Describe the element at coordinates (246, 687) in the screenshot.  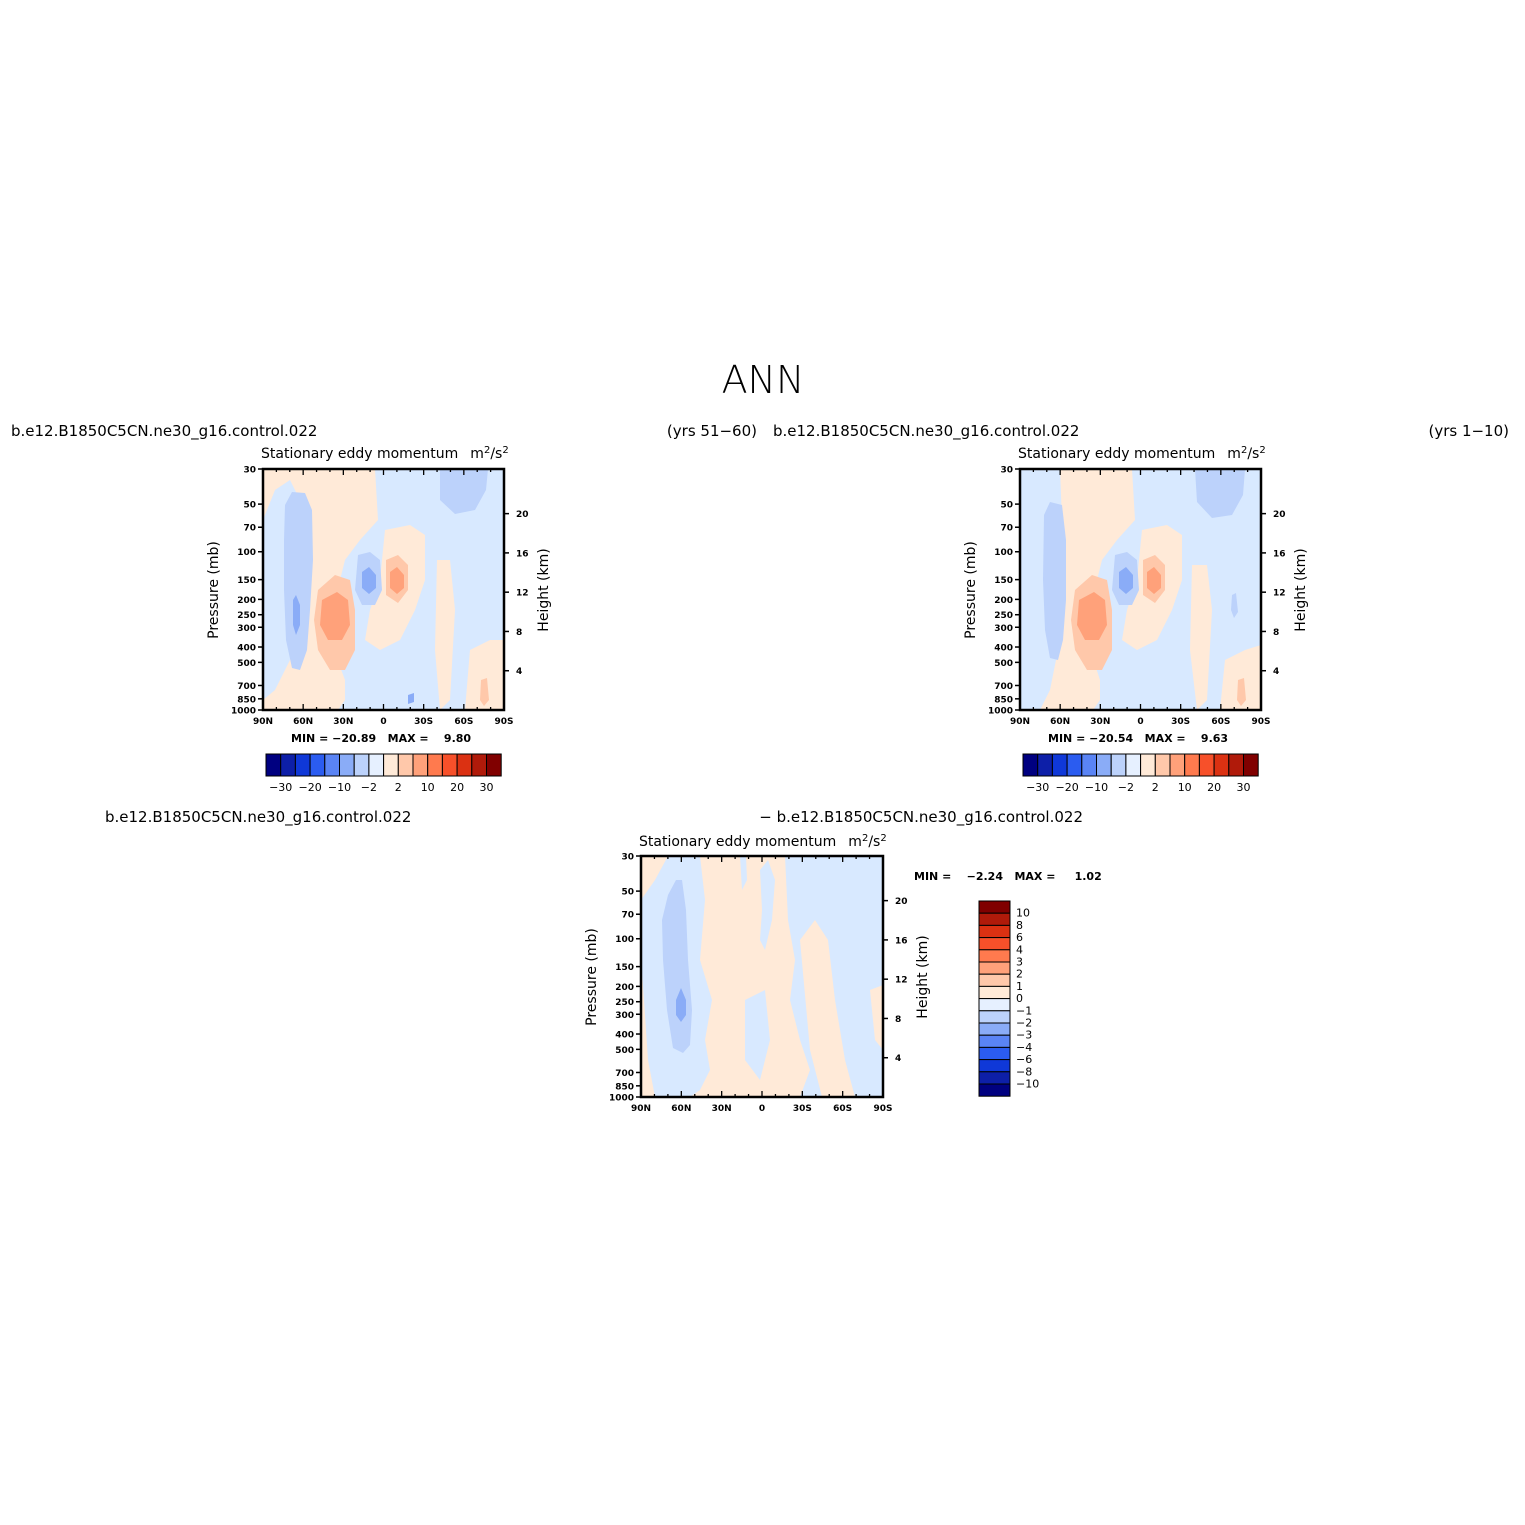
I see `pressure-tick-label: 700` at that location.